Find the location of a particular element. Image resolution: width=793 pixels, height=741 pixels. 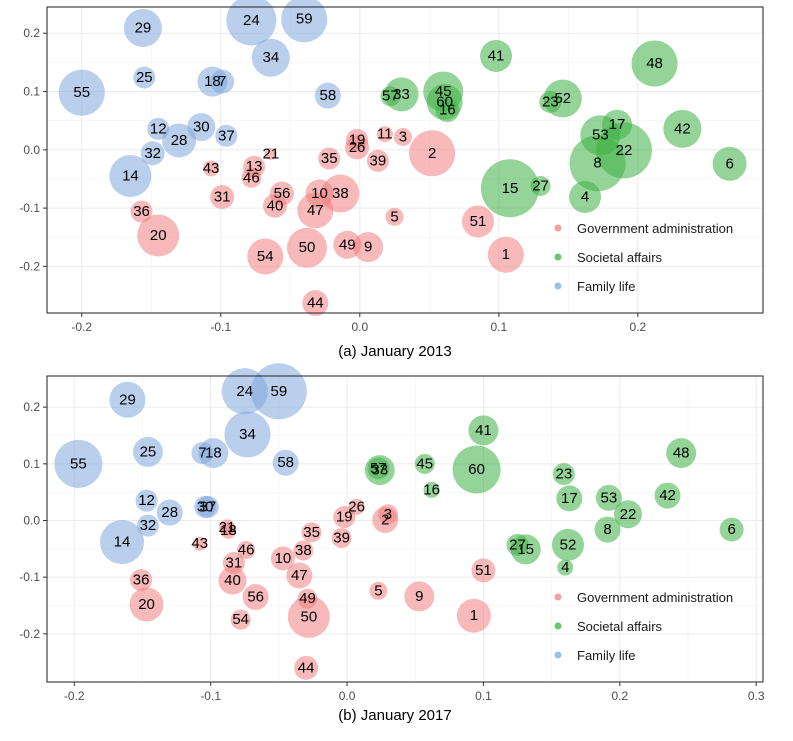

bubble-label-50: 50 is located at coordinates (307, 247).